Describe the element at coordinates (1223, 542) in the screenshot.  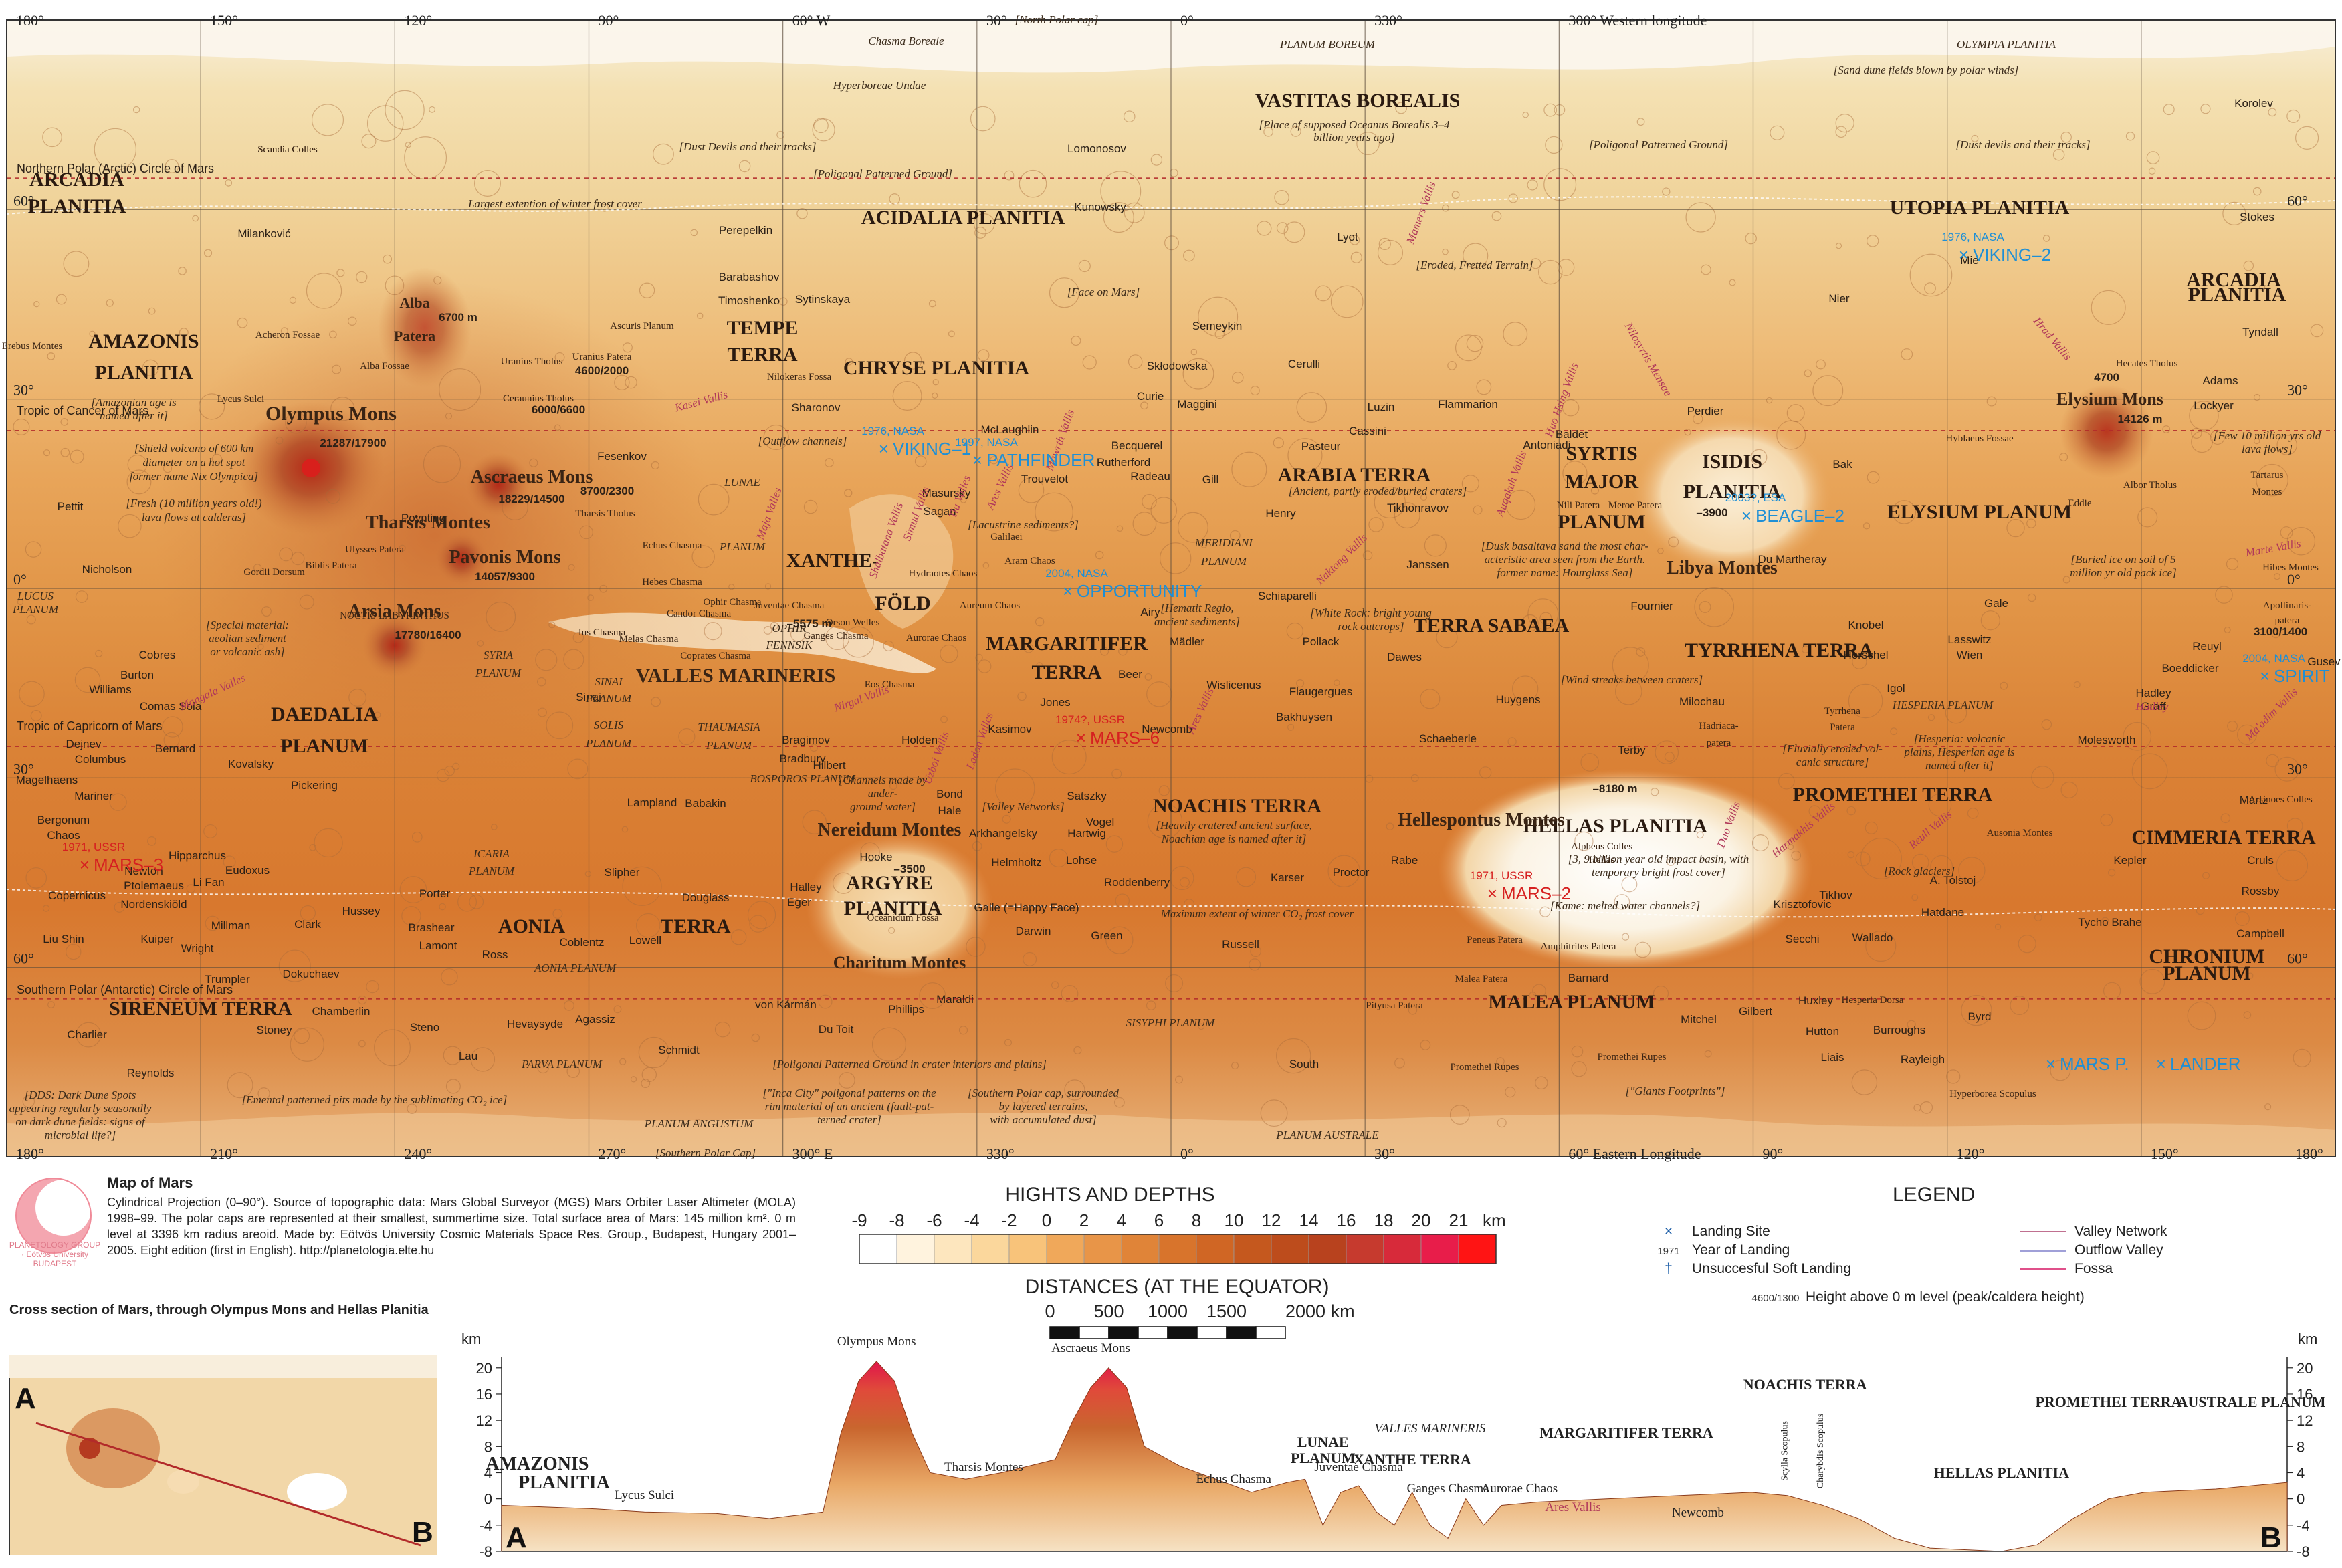
I see `annotation: MERIDIANI` at that location.